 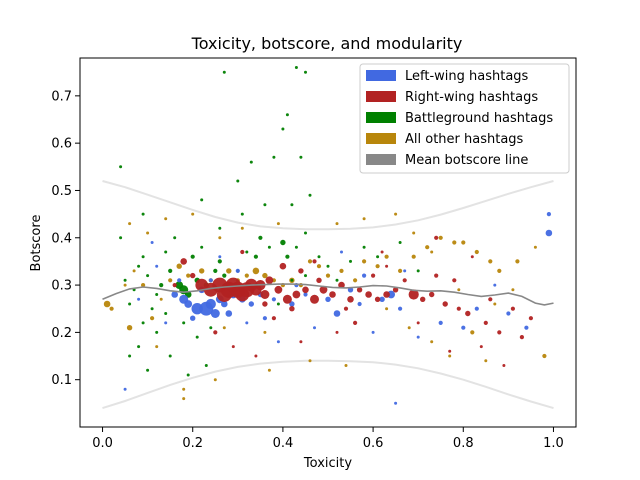 I want to click on x-tick-label: 0.0, so click(x=102, y=443).